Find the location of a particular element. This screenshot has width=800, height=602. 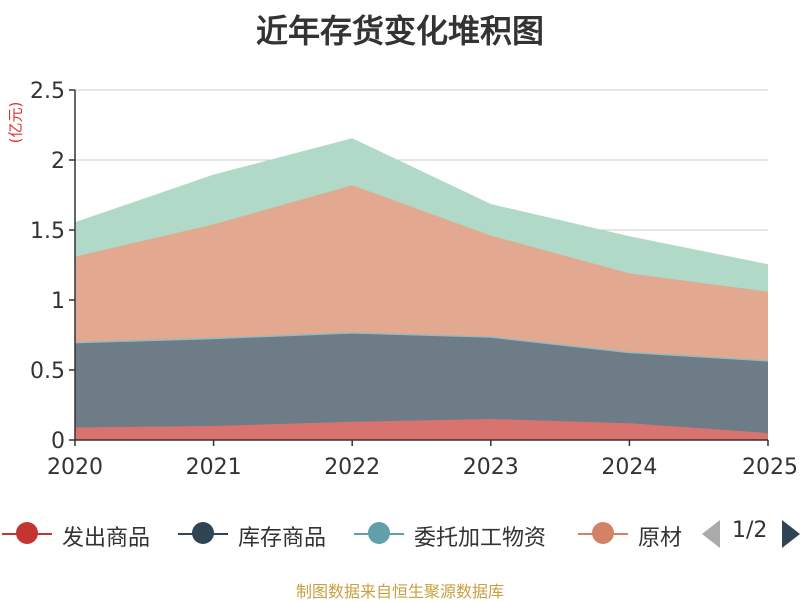

y-tick-label-4: 2 is located at coordinates (58, 161).